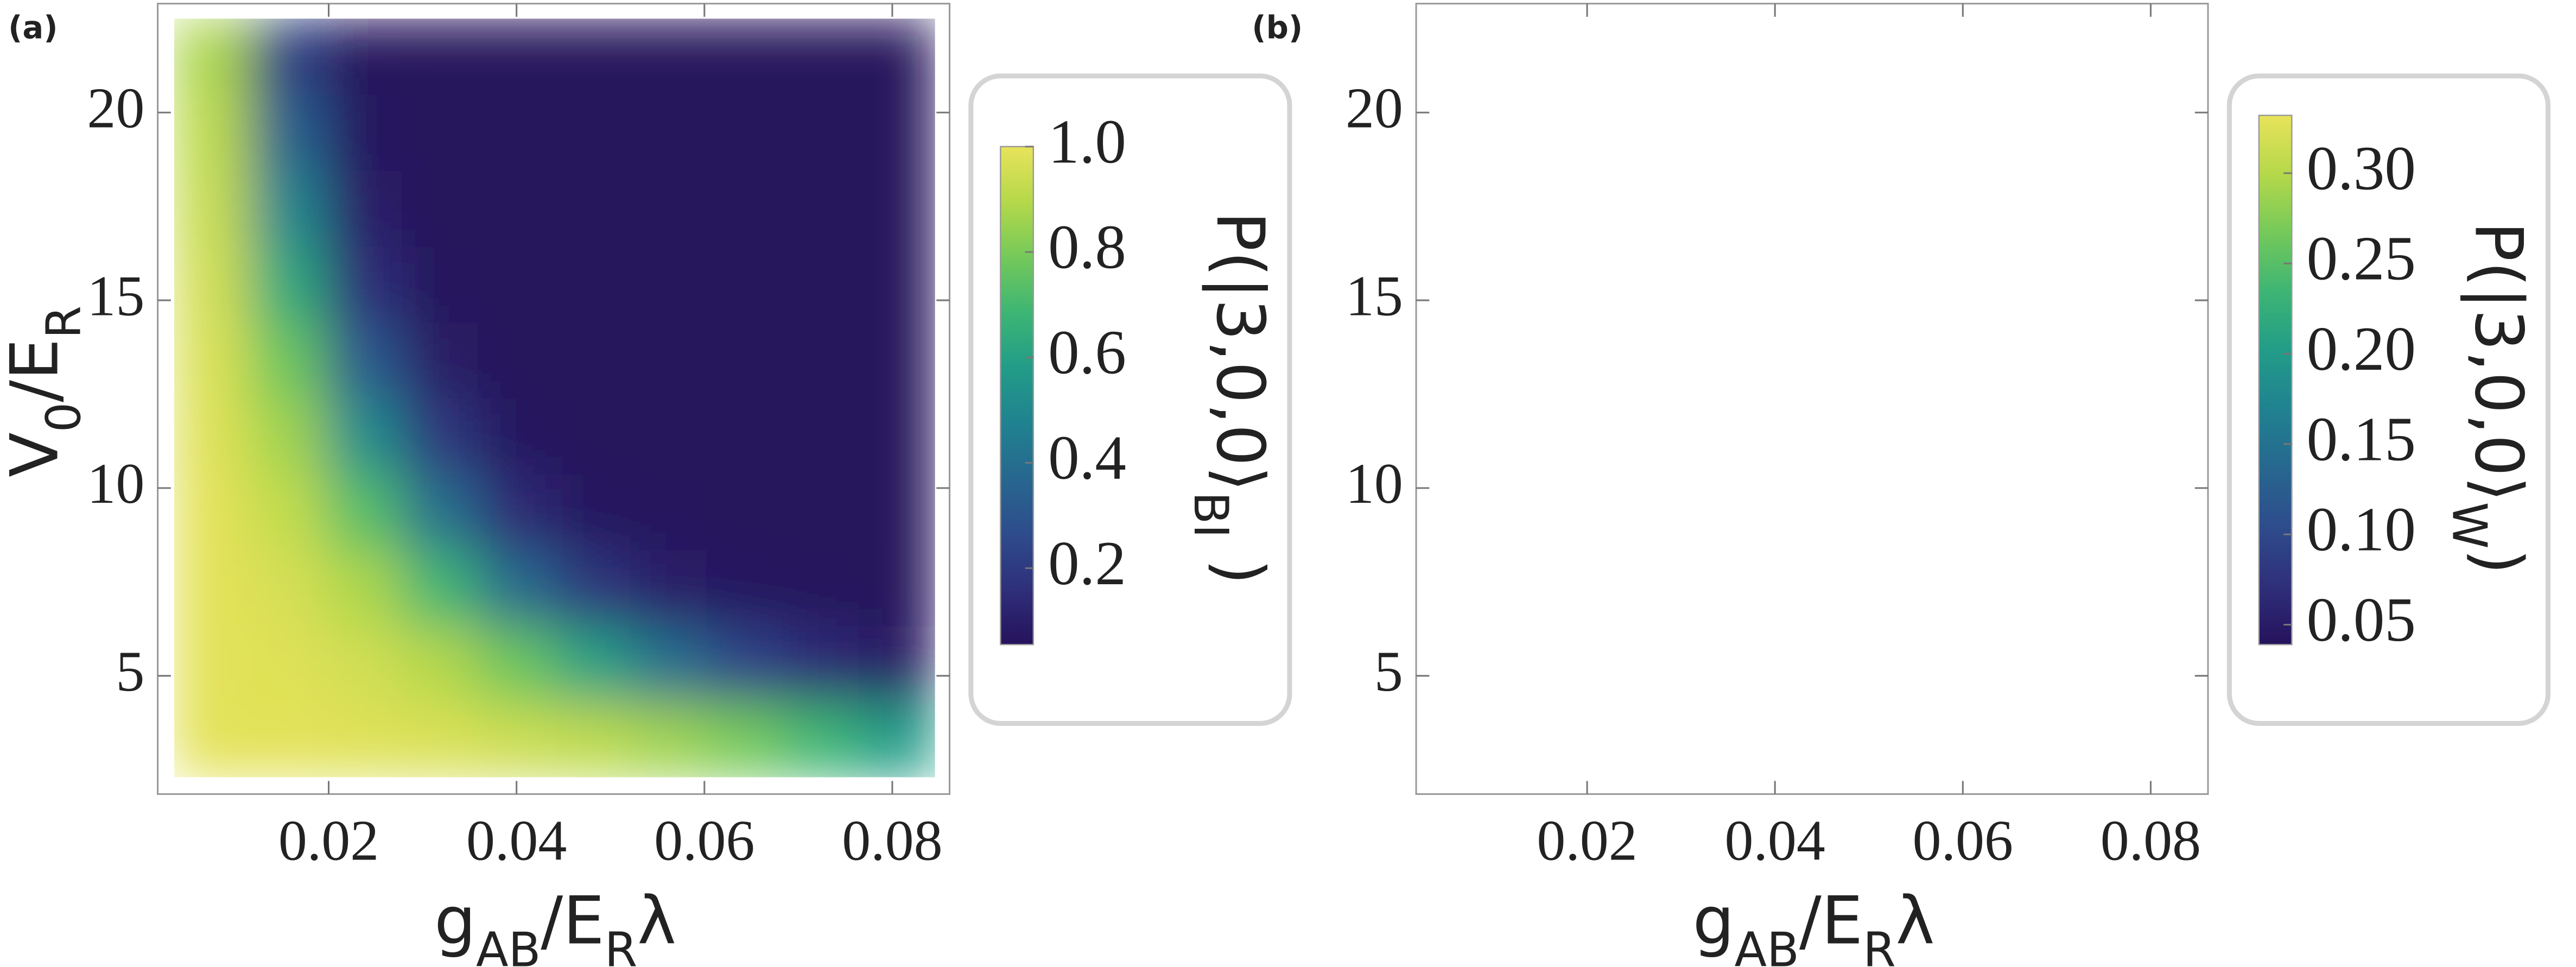  What do you see at coordinates (621, 944) in the screenshot?
I see `label-part: R` at bounding box center [621, 944].